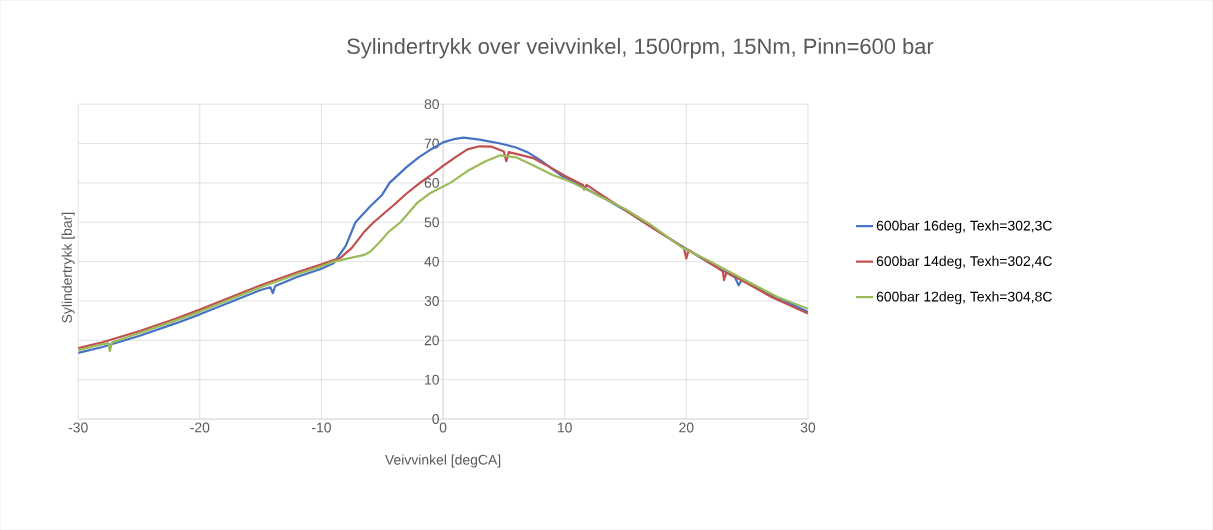  What do you see at coordinates (321, 427) in the screenshot?
I see `x-tick-label: -10` at bounding box center [321, 427].